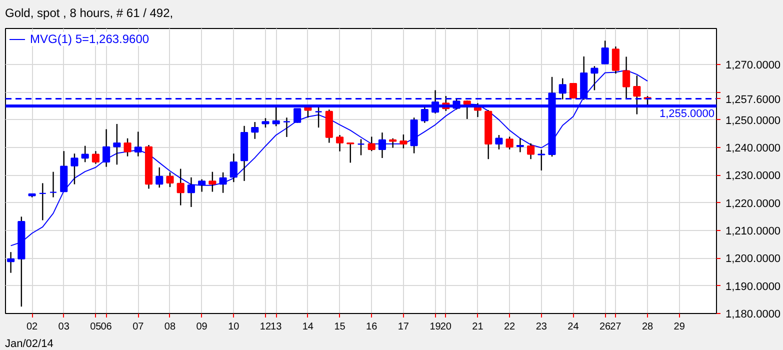 This screenshot has height=350, width=783. What do you see at coordinates (32, 327) in the screenshot?
I see `x-tick-label: 02` at bounding box center [32, 327].